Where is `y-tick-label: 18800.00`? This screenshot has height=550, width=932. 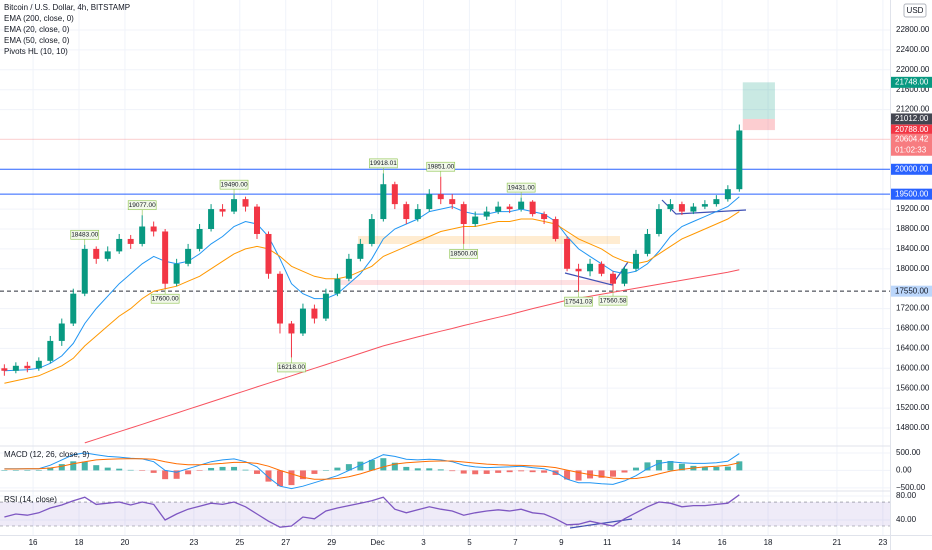 y-tick-label: 18800.00 is located at coordinates (913, 228).